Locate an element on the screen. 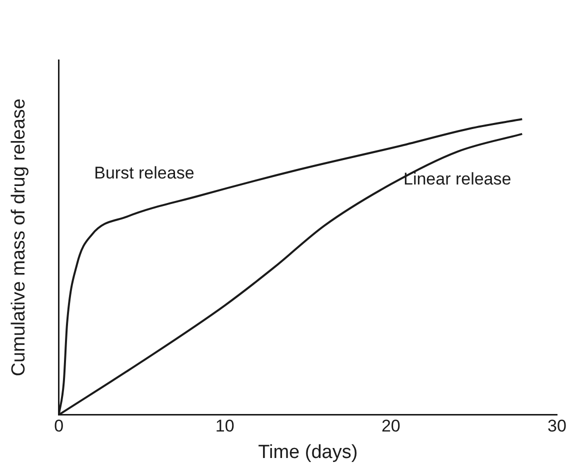 Image resolution: width=579 pixels, height=470 pixels. y-axis-title: Cumulative mass of drug release is located at coordinates (19, 237).